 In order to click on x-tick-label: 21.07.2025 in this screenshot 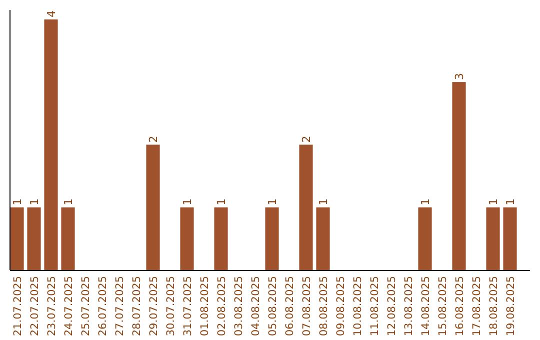, I will do `click(18, 306)`.